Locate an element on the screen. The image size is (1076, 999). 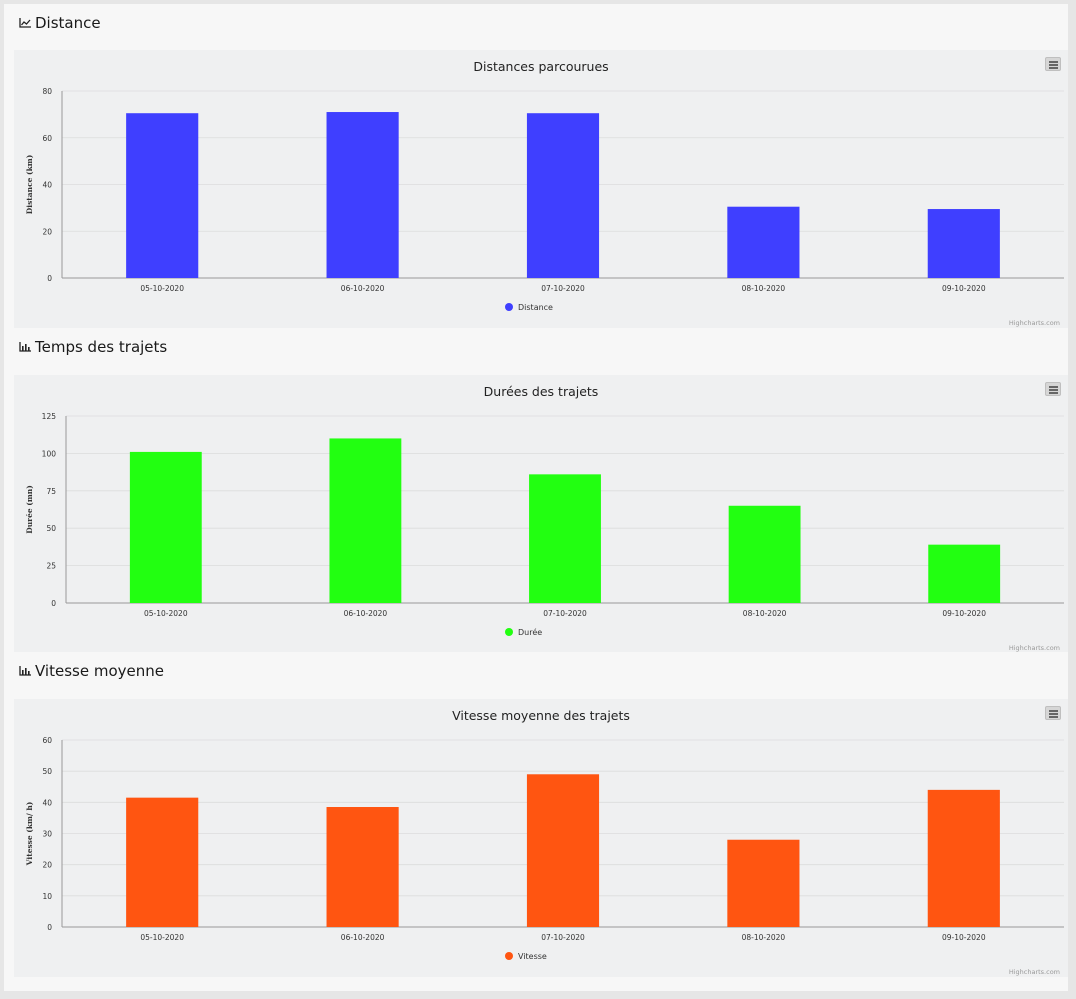
legend-label: Durée is located at coordinates (530, 632).